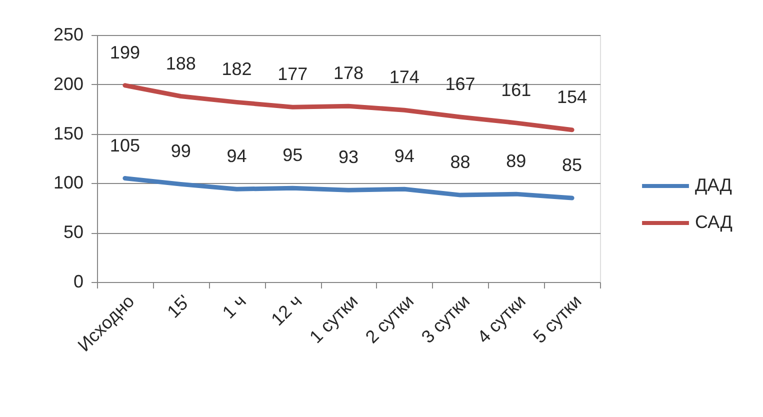  I want to click on data-label: 93, so click(348, 157).